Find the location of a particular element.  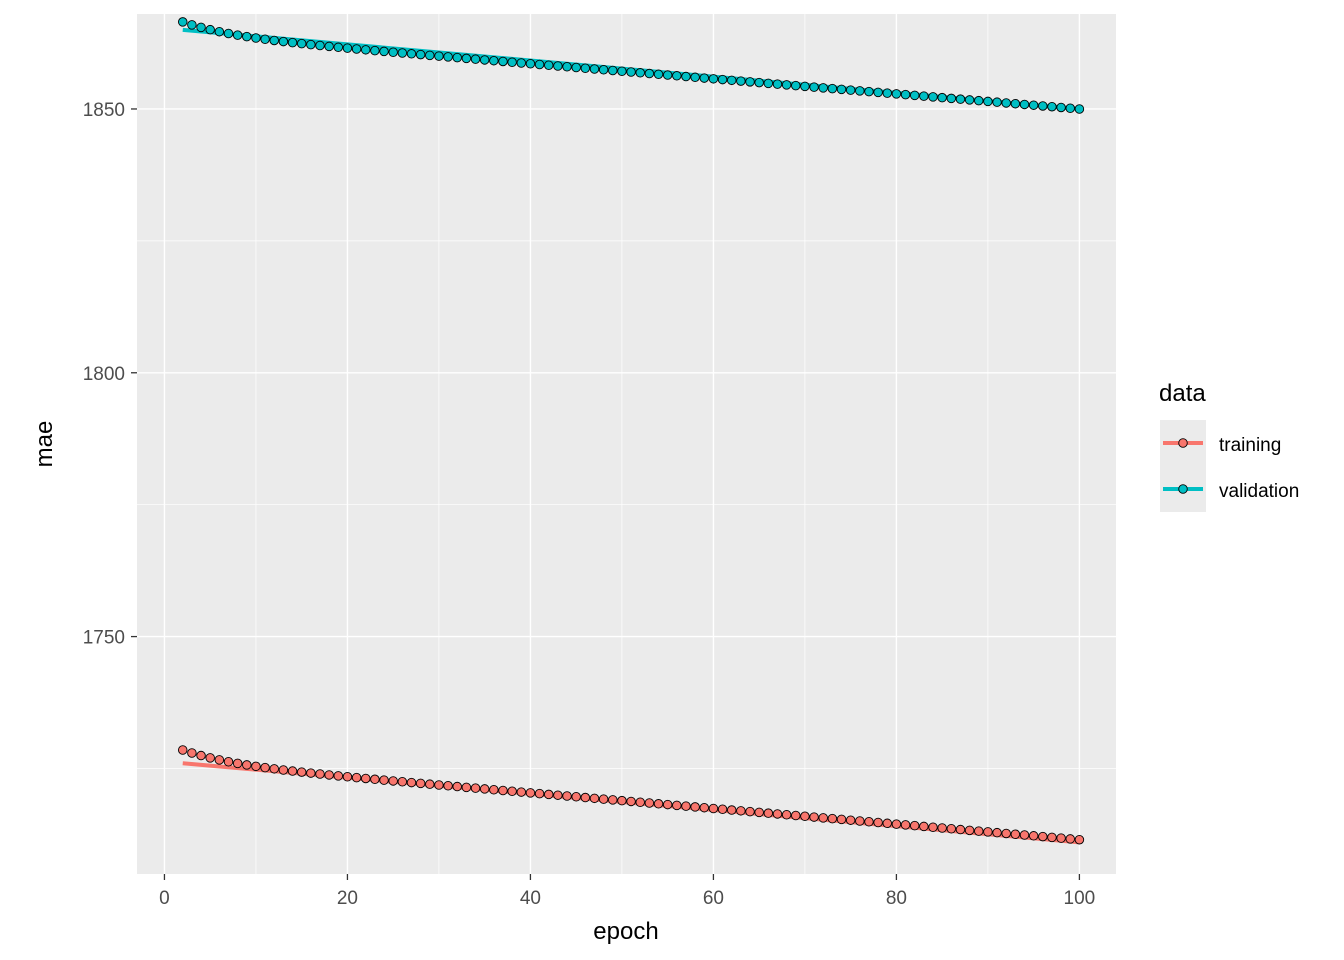

legend-keys is located at coordinates (1183, 466).